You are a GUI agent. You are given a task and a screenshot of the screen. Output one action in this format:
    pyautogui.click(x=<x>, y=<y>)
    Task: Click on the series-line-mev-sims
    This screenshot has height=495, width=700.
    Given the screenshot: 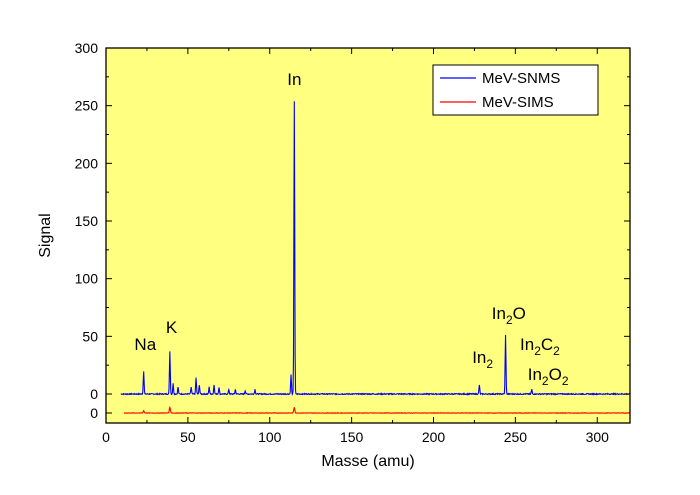 What is the action you would take?
    pyautogui.click(x=377, y=410)
    